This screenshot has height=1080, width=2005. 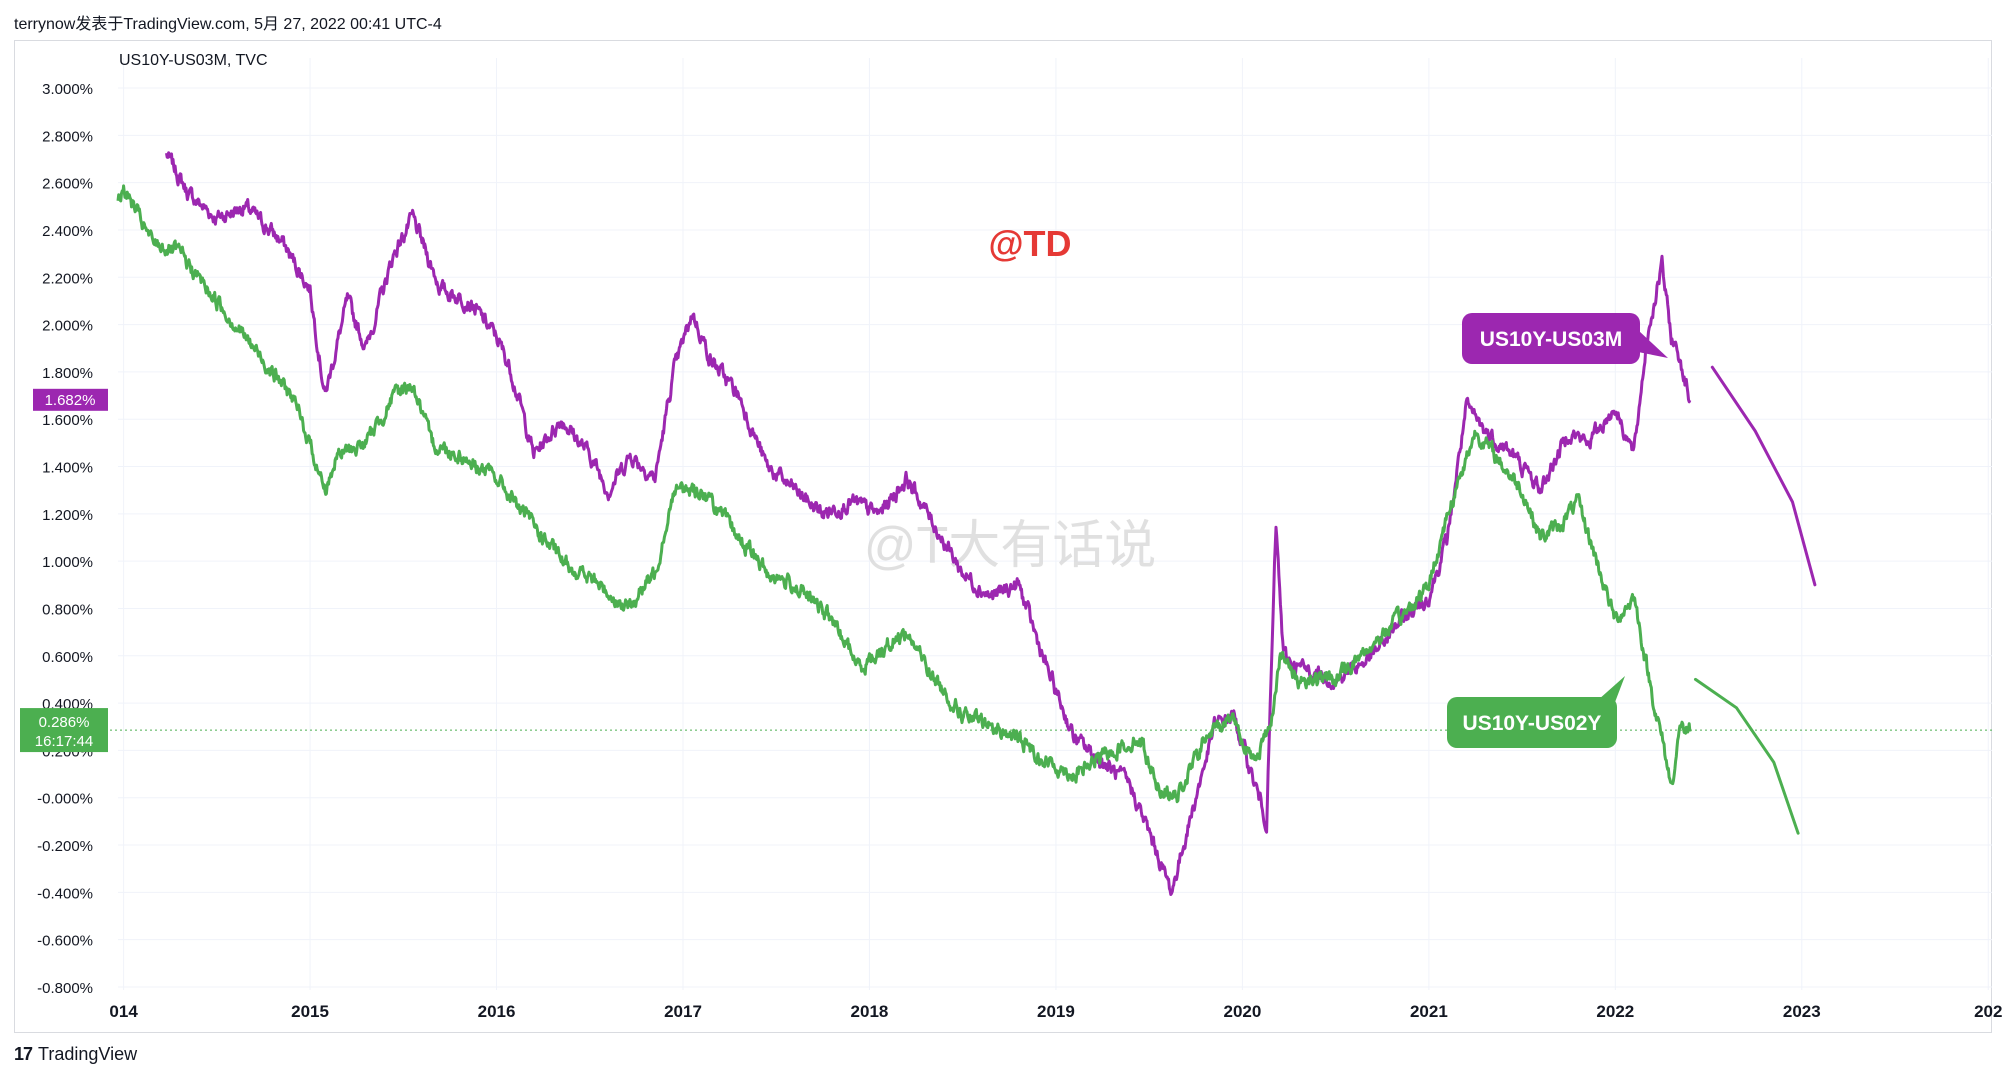 What do you see at coordinates (1029, 243) in the screenshot?
I see `author-watermark: @TD` at bounding box center [1029, 243].